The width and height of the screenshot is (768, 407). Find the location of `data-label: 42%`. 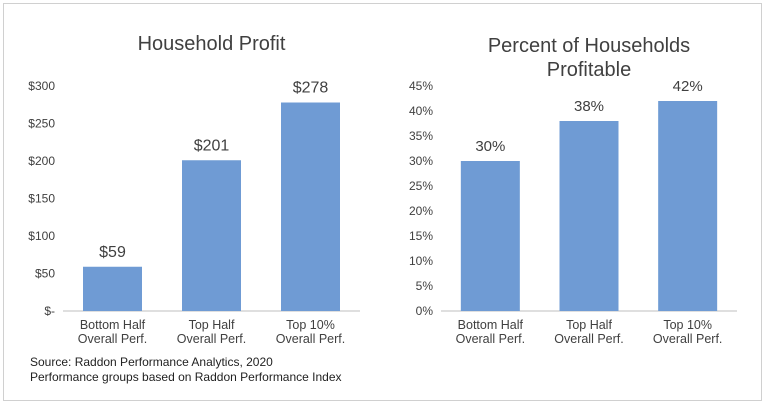

data-label: 42% is located at coordinates (688, 86).